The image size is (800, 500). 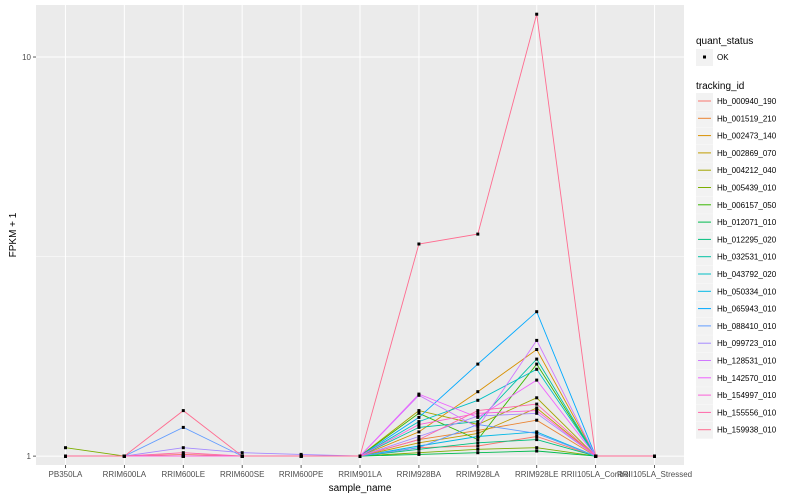 What do you see at coordinates (747, 239) in the screenshot?
I see `legend-label-Hb_012295_020: Hb_012295_020` at bounding box center [747, 239].